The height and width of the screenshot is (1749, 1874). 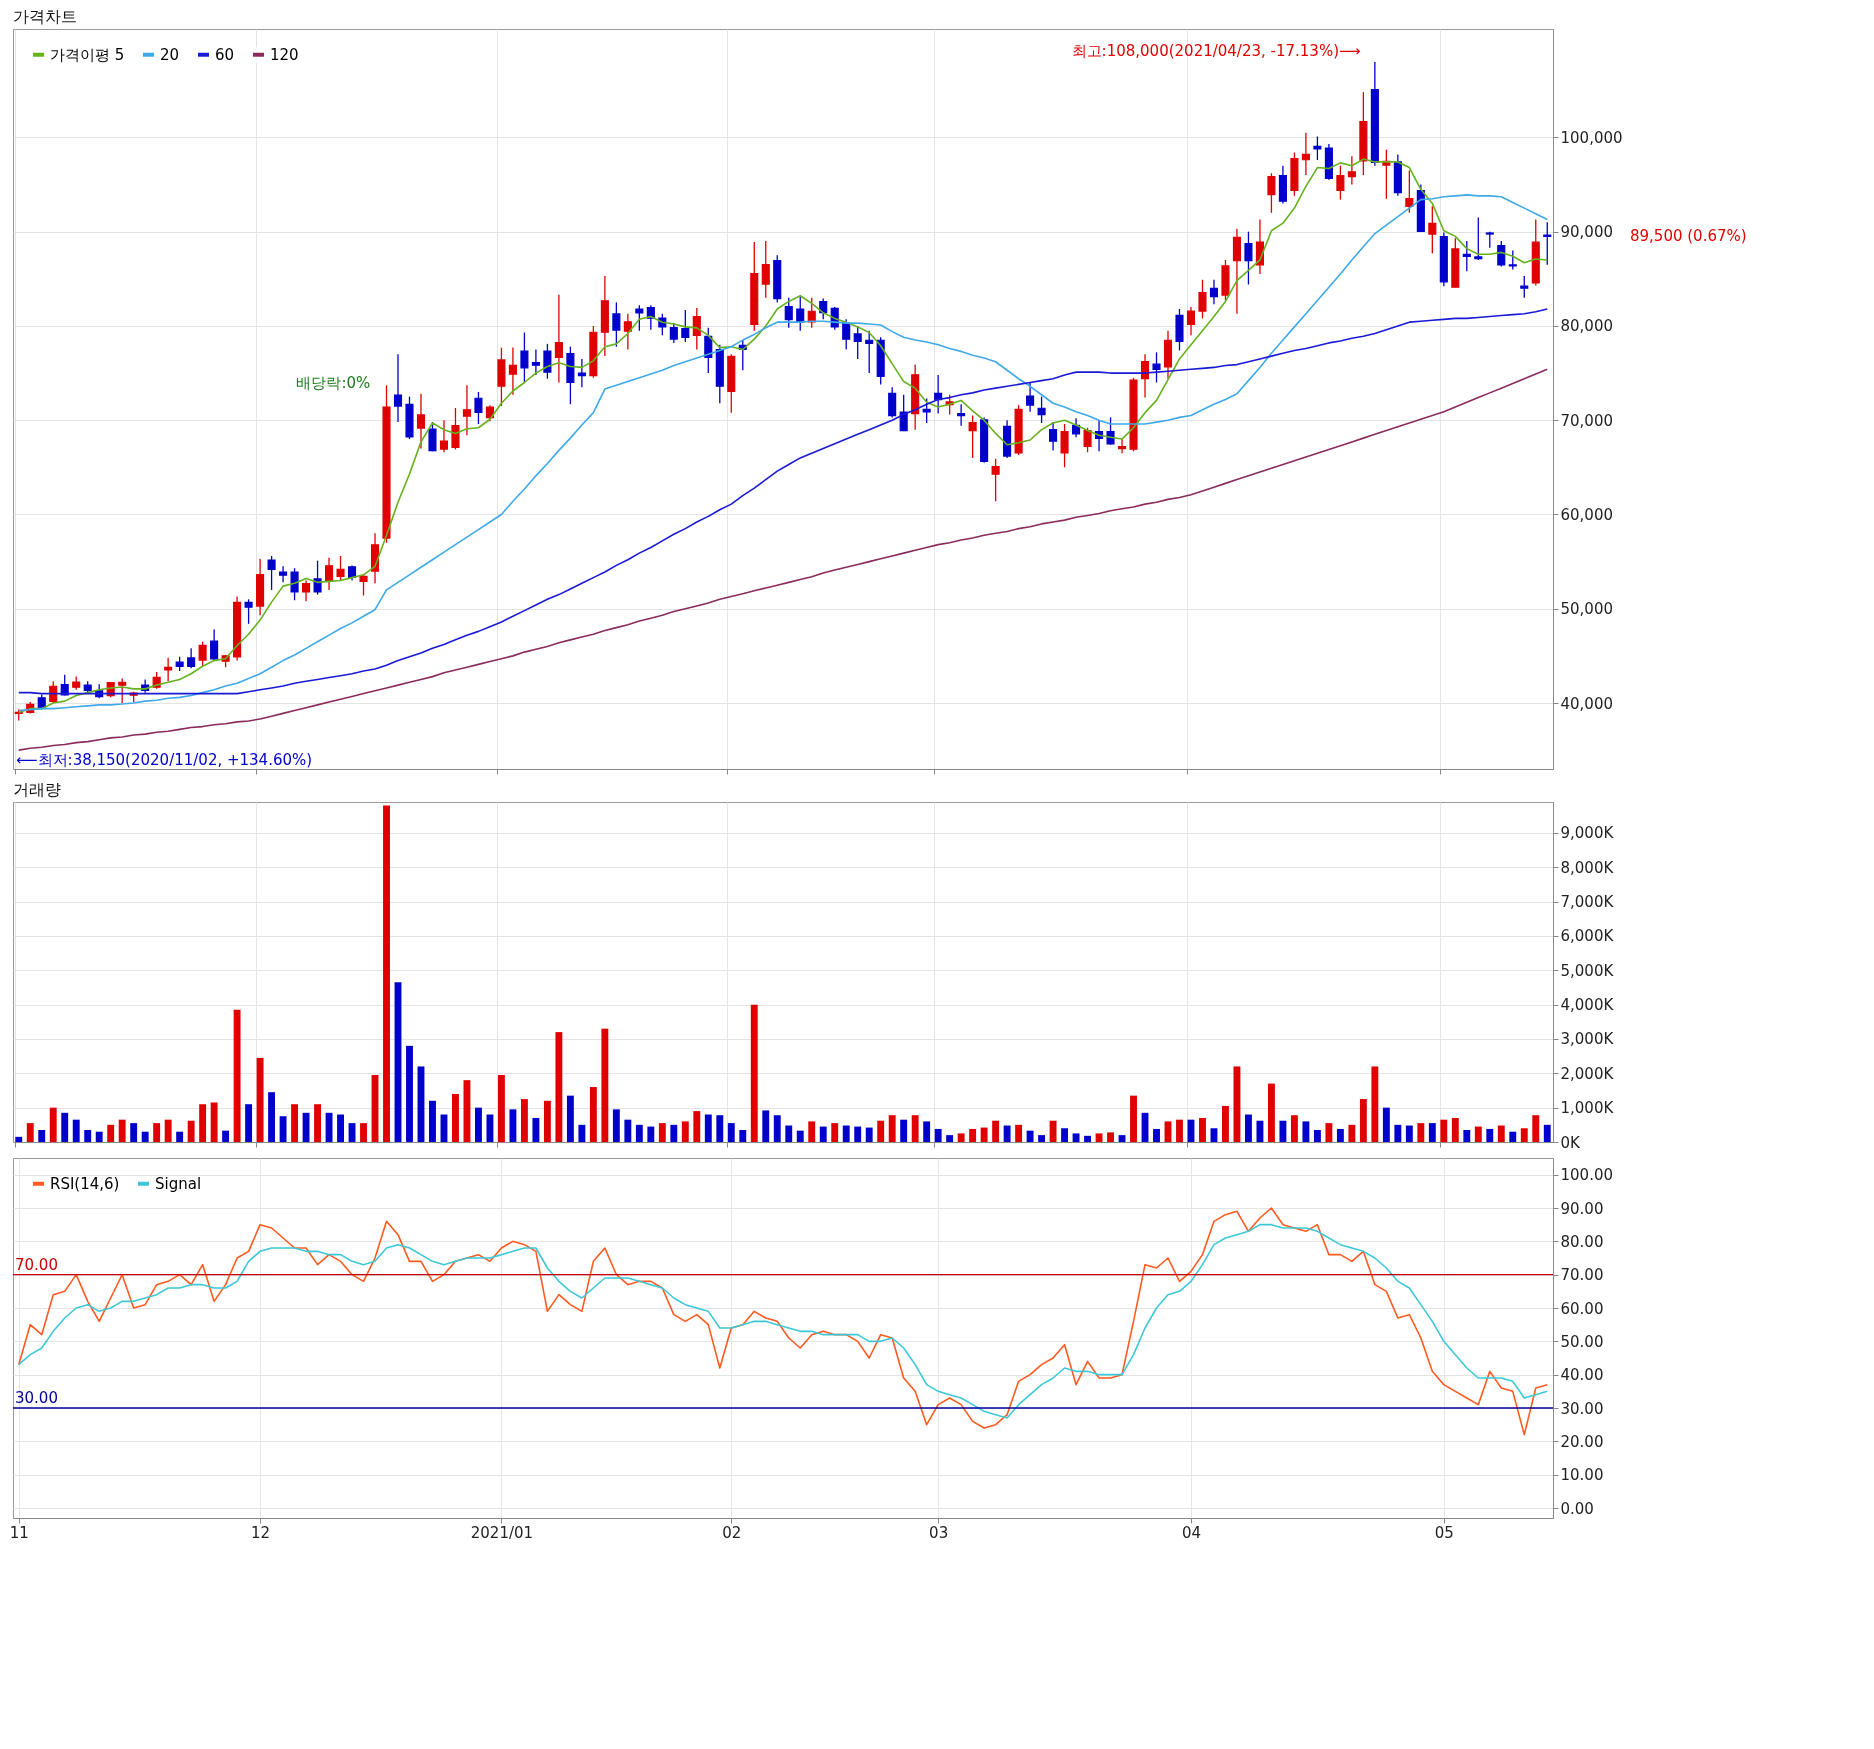 I want to click on ref-line-label: 30.00, so click(x=36, y=1398).